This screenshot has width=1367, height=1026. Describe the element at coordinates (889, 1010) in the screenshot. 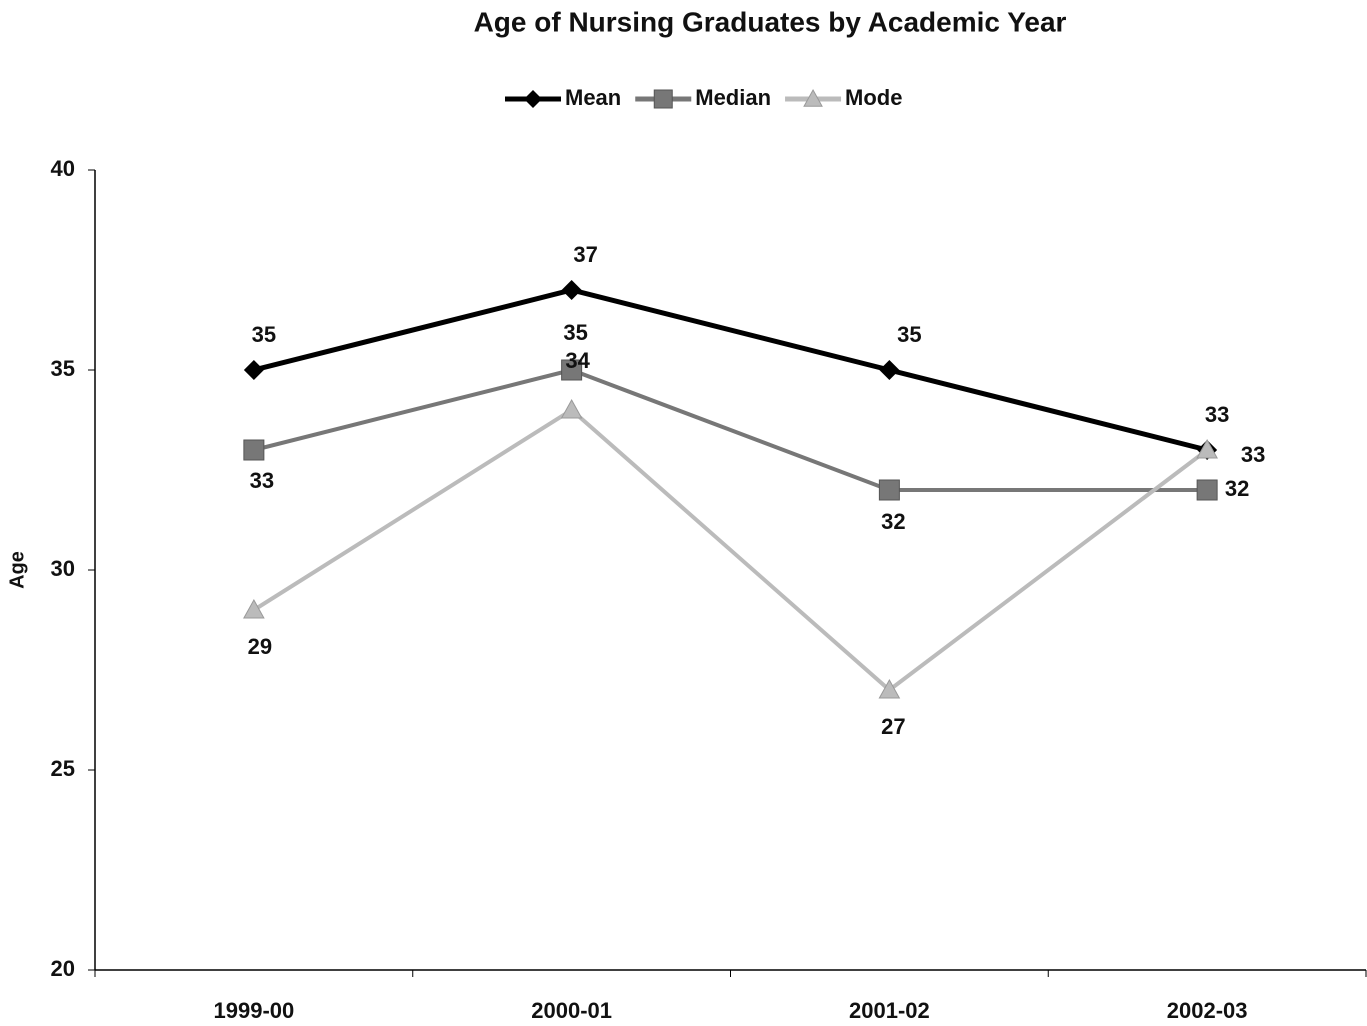

I see `x-tick-label: 2001-02` at that location.